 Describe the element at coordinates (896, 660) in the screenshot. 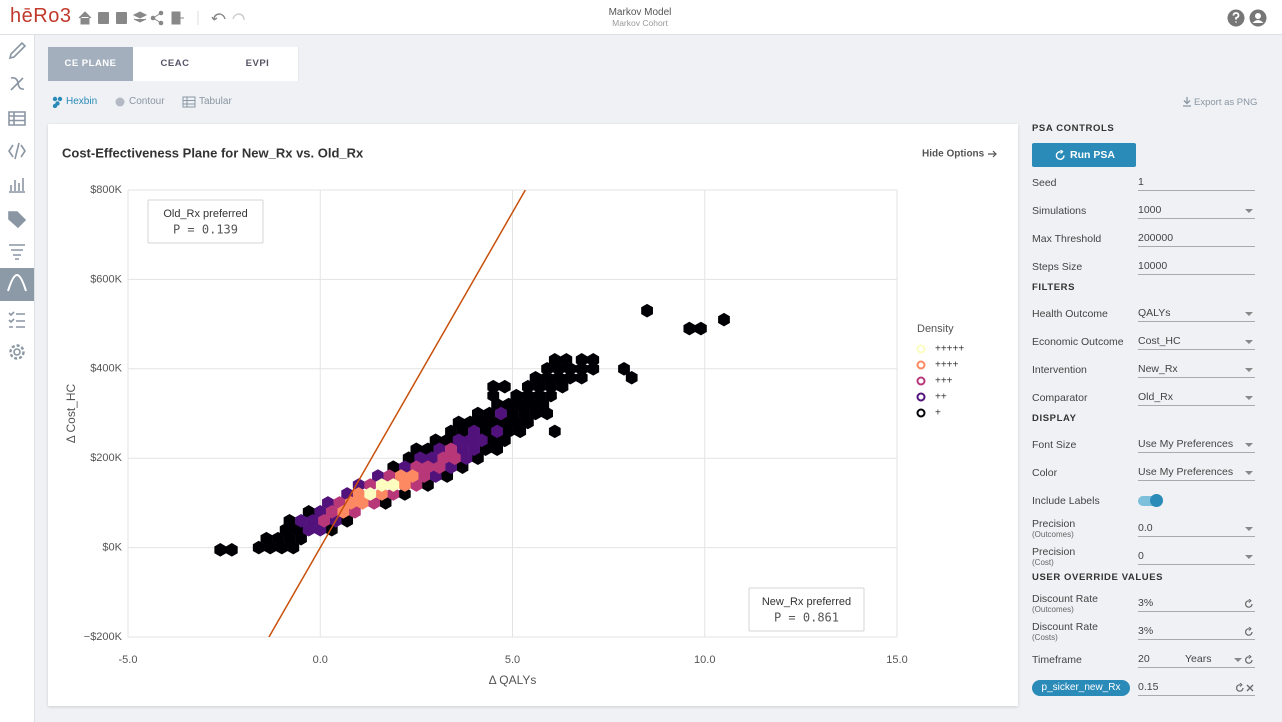

I see `x-tick-label: 15.0` at that location.